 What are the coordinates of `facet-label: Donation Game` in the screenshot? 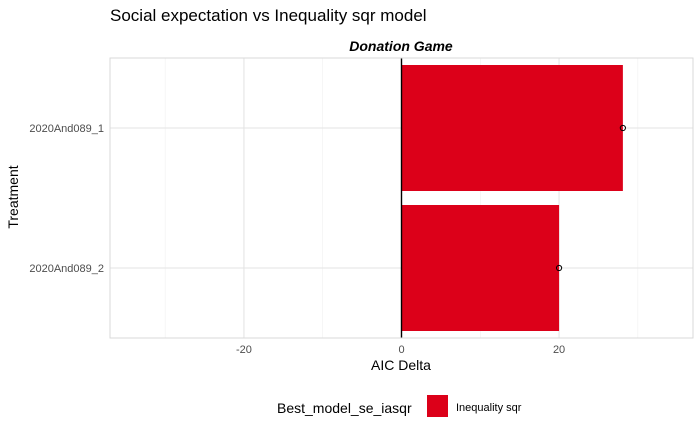 It's located at (401, 46).